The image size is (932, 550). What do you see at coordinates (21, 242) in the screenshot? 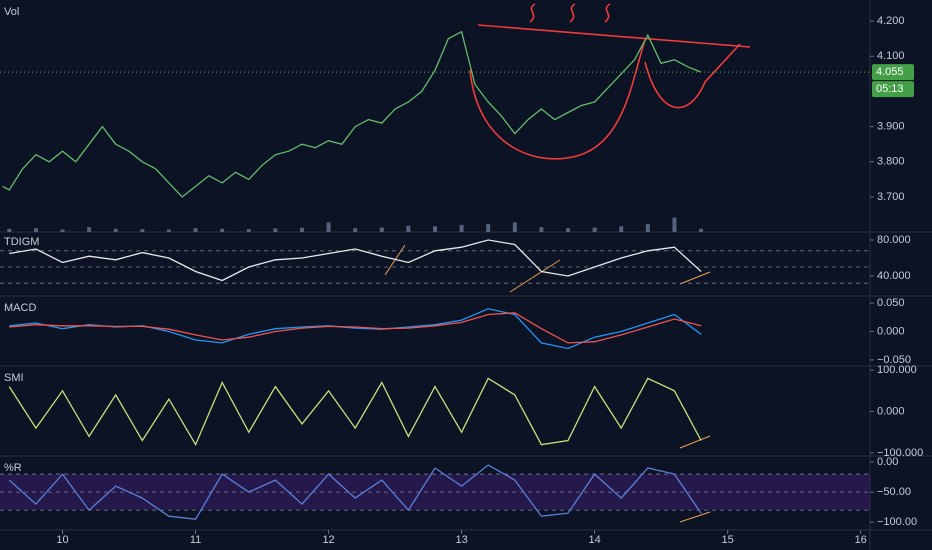
I see `panel-title: TDIGM` at bounding box center [21, 242].